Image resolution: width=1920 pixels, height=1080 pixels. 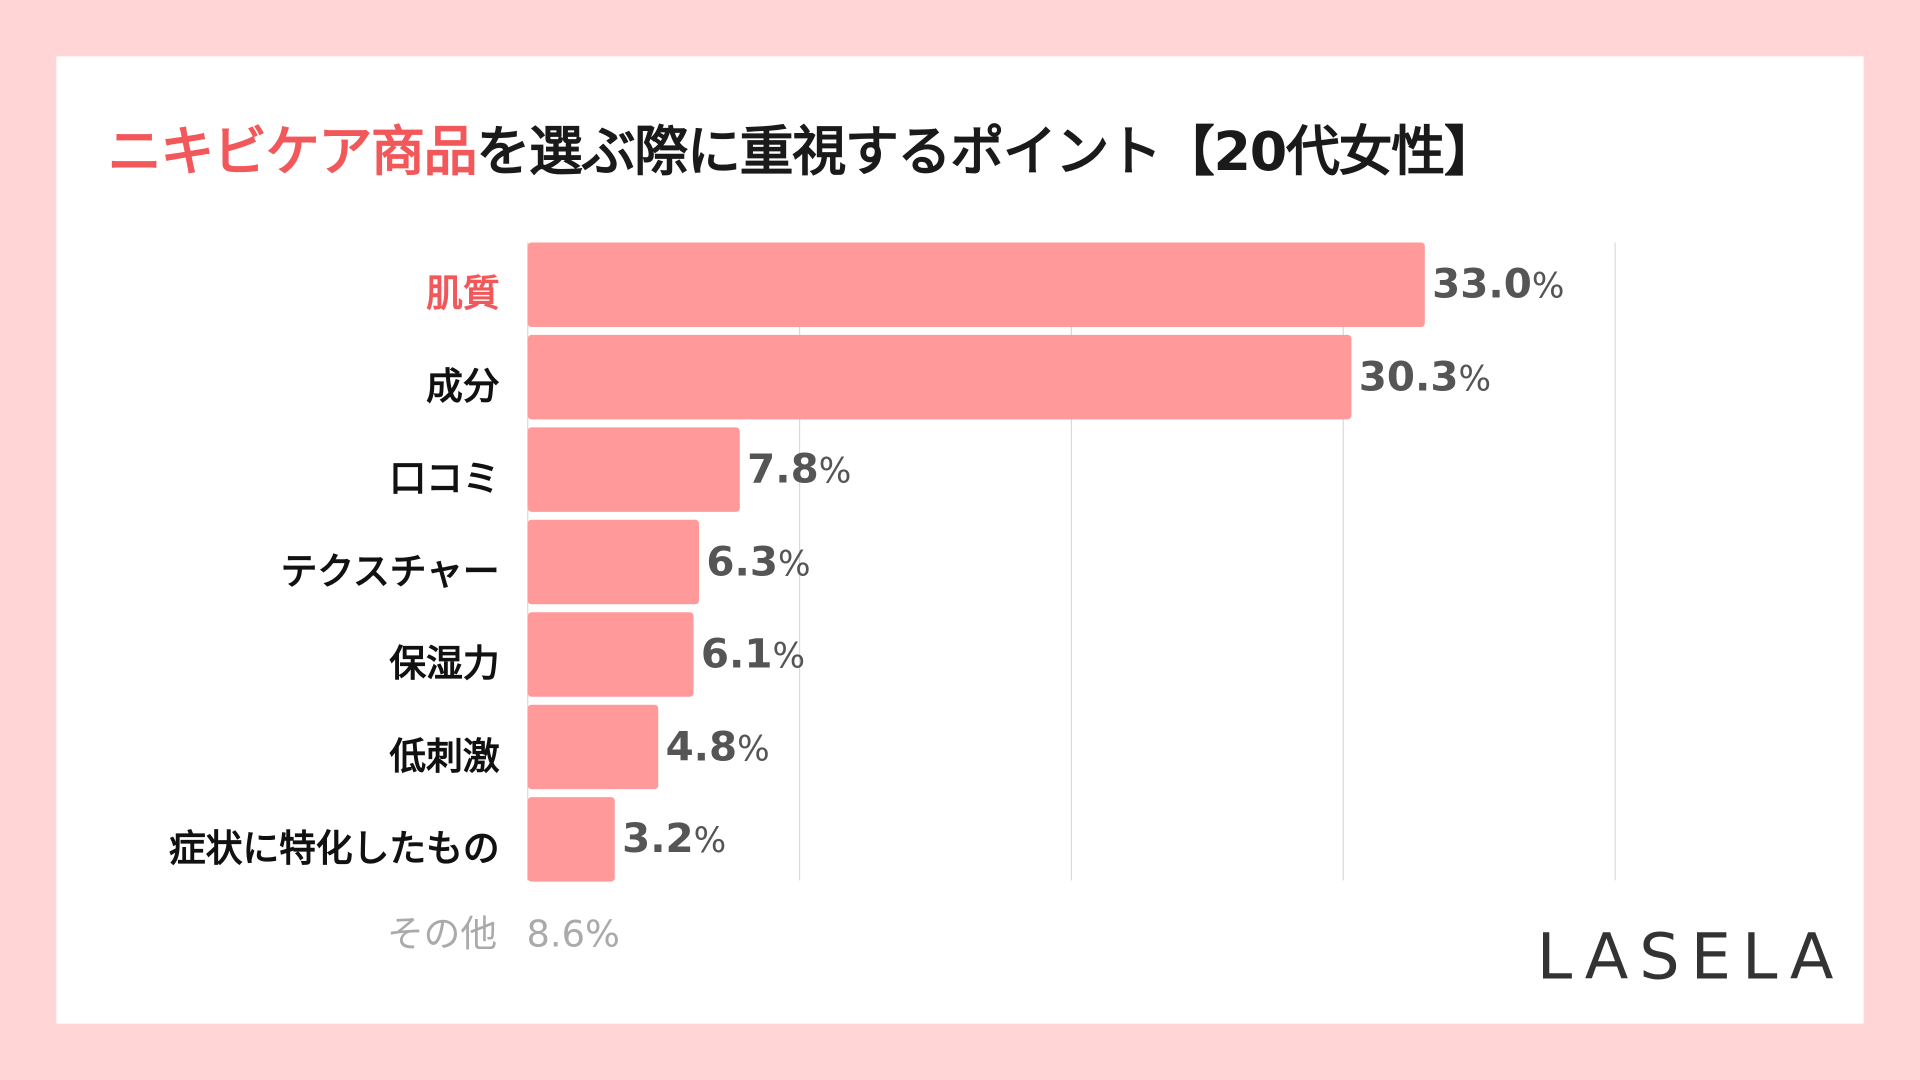 I want to click on value-label: 4.8%, so click(x=717, y=745).